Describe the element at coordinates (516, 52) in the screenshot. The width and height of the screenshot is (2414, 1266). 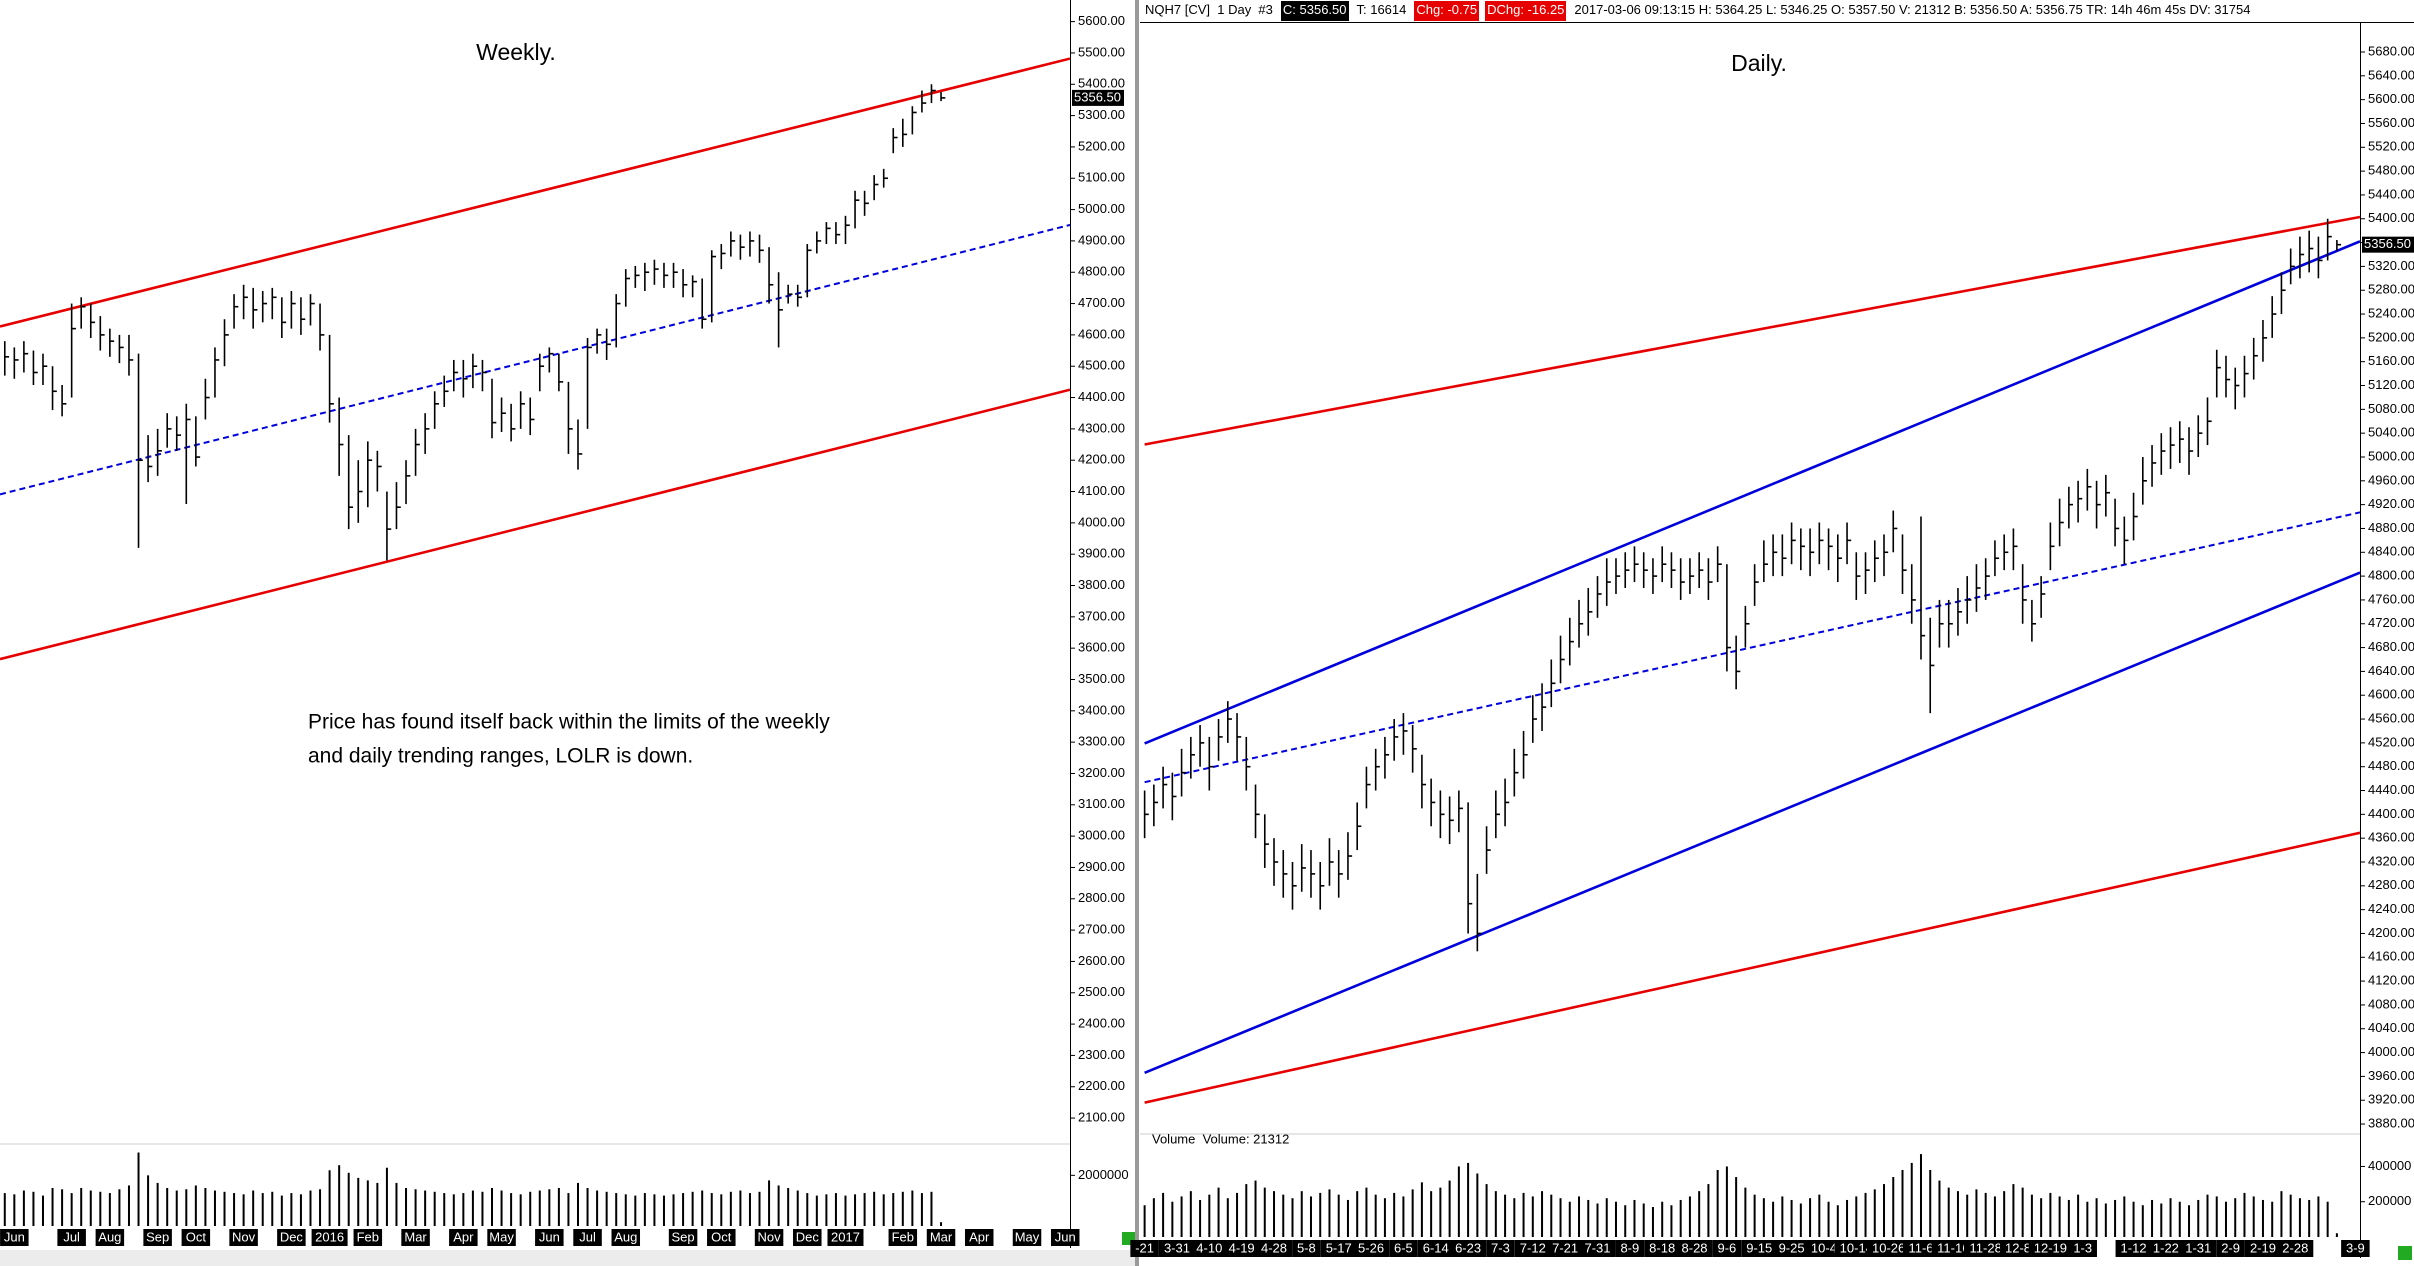
I see `chart-title: Weekly.` at that location.